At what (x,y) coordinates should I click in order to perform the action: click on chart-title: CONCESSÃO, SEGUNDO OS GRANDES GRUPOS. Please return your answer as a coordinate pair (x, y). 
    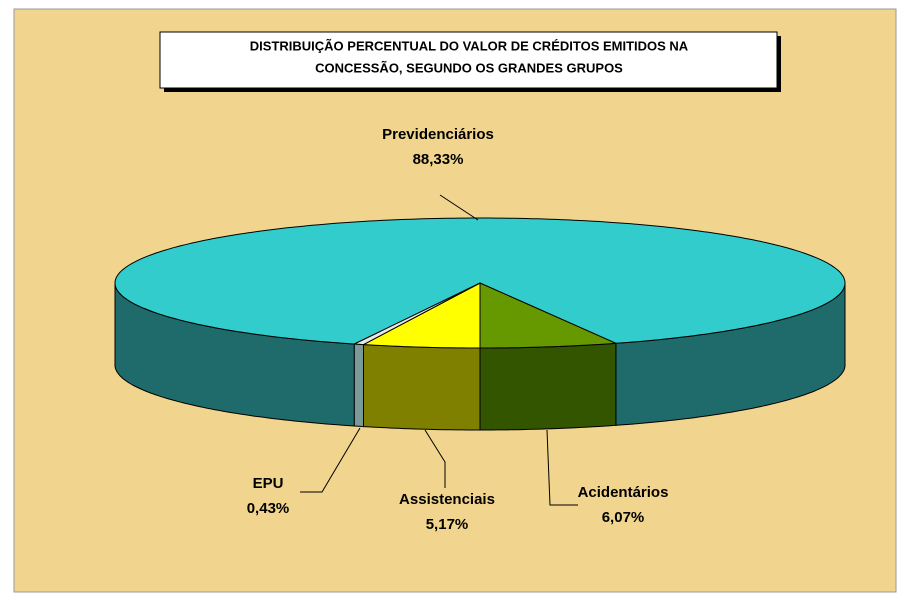
    Looking at the image, I should click on (469, 67).